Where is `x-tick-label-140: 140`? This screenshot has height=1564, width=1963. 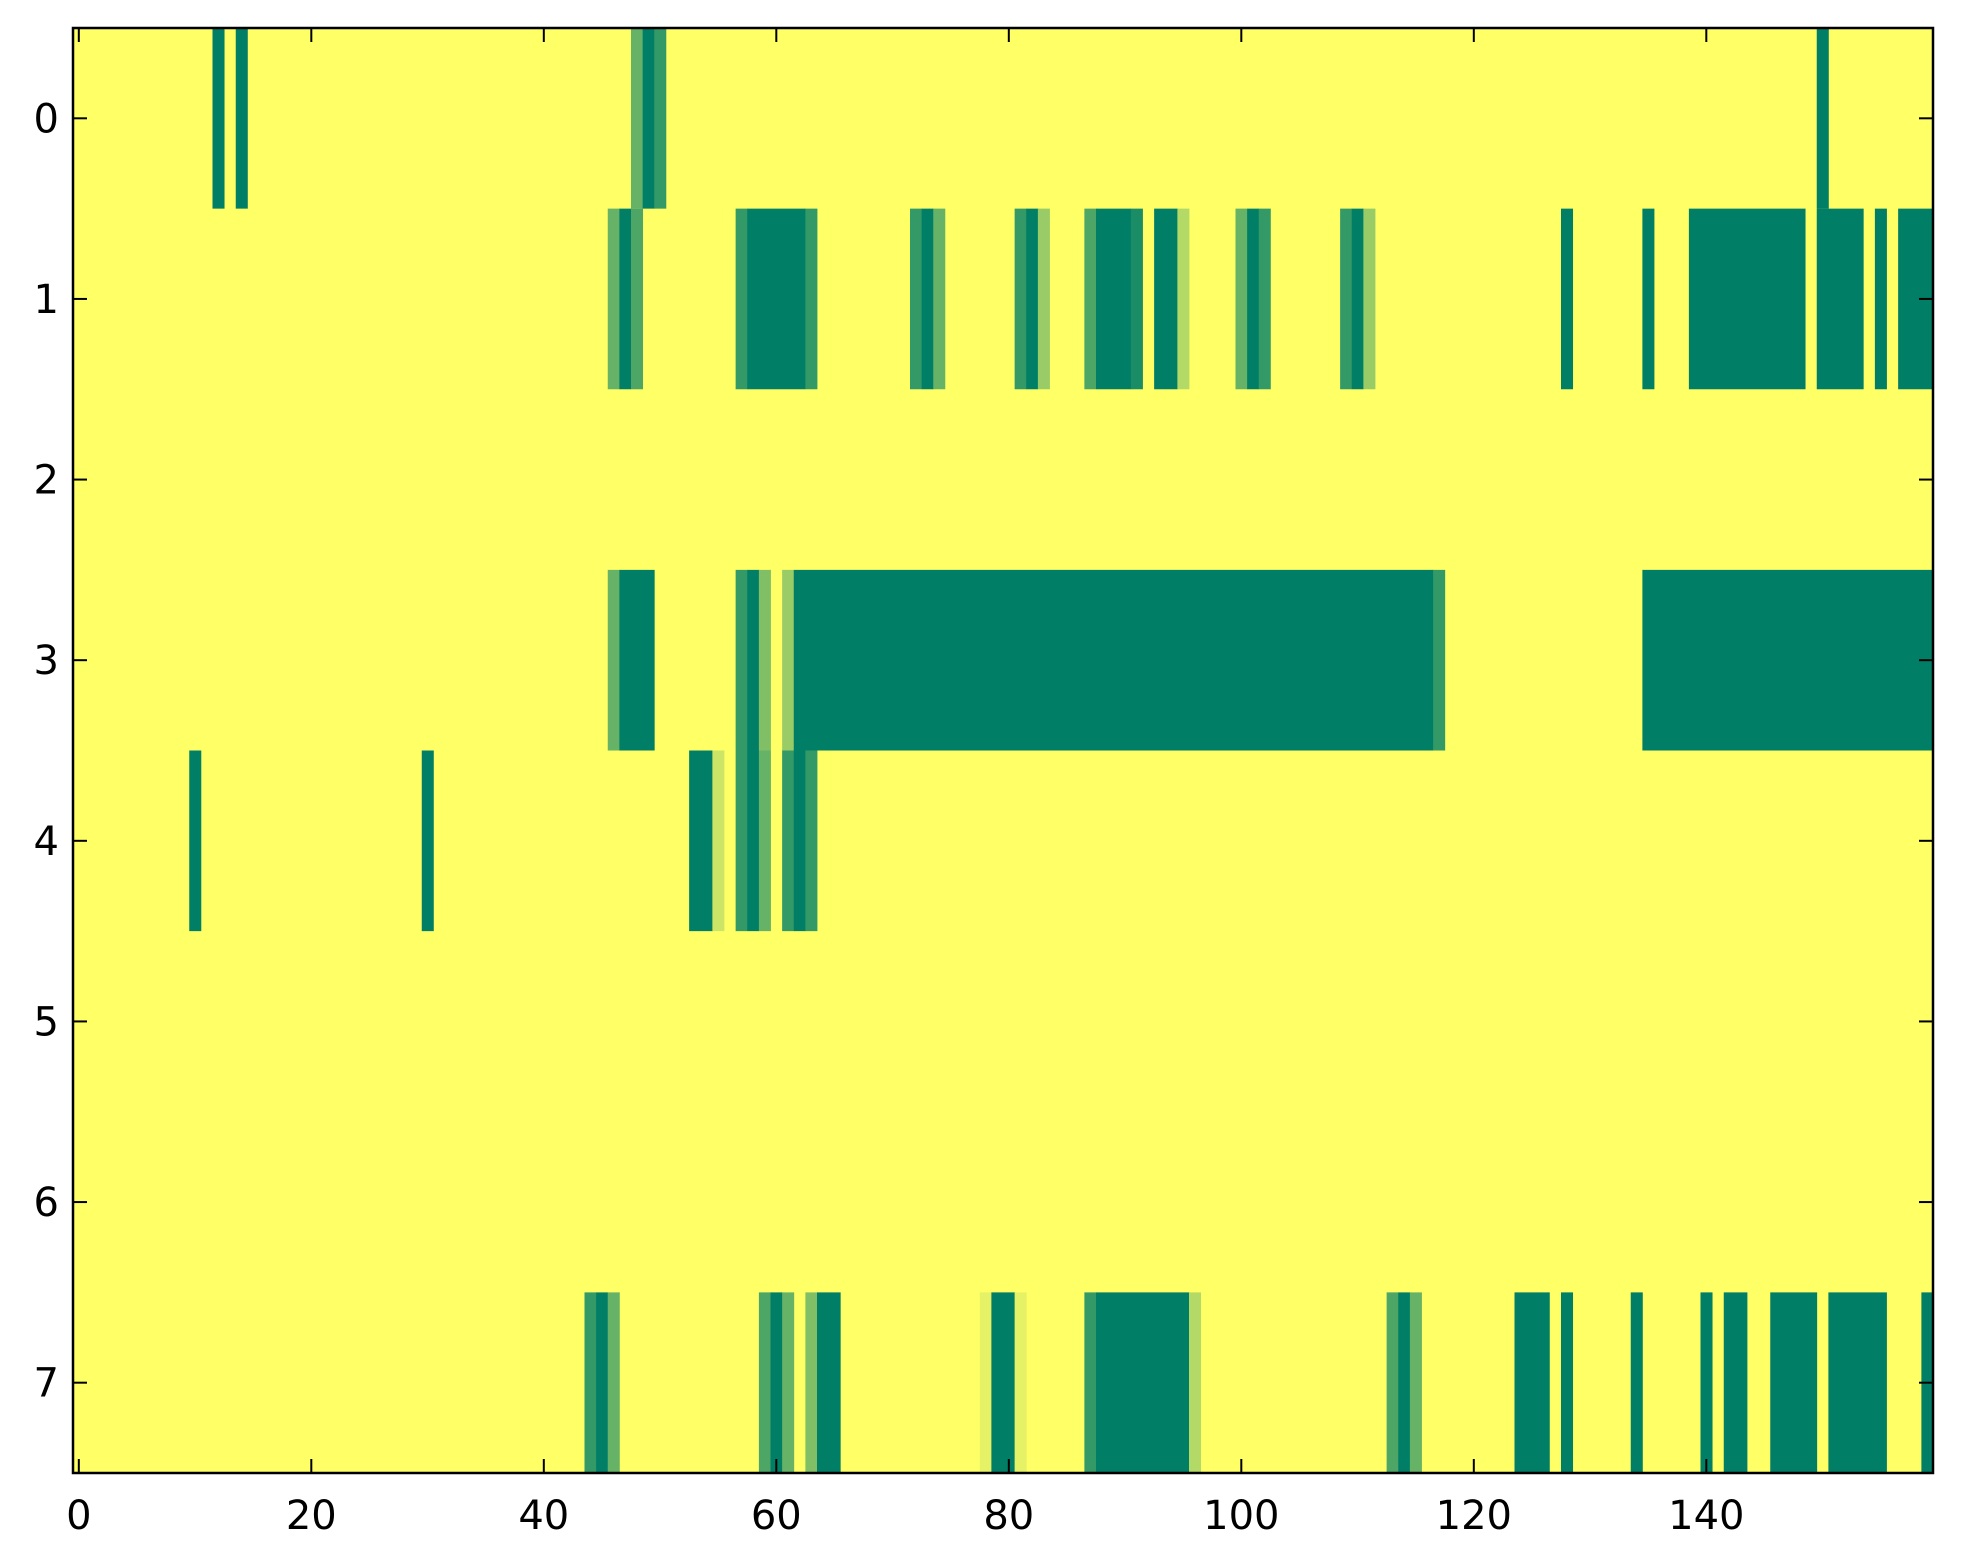 x-tick-label-140: 140 is located at coordinates (1706, 1516).